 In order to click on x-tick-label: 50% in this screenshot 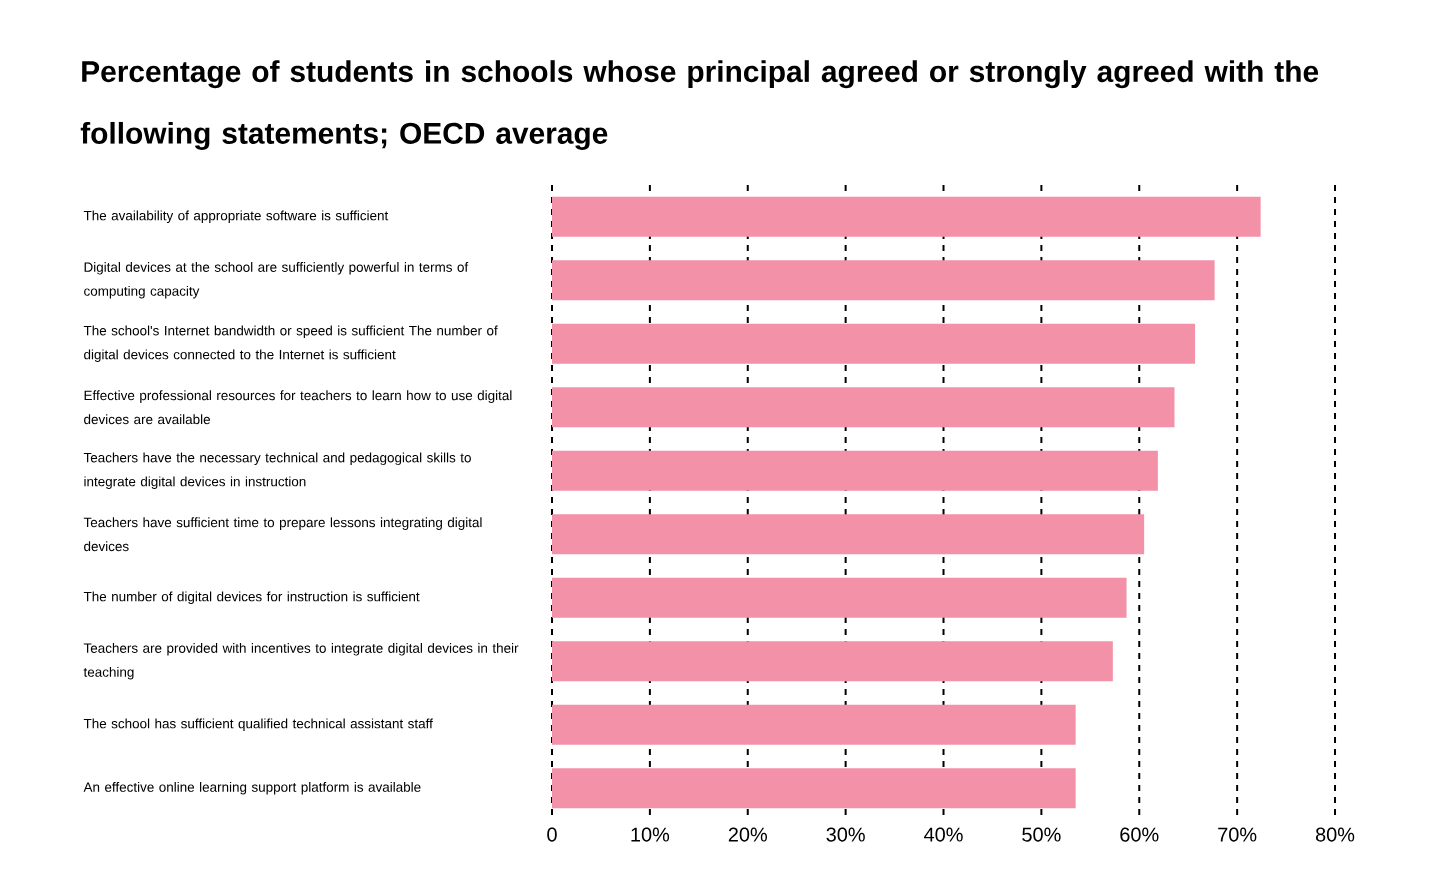, I will do `click(1041, 834)`.